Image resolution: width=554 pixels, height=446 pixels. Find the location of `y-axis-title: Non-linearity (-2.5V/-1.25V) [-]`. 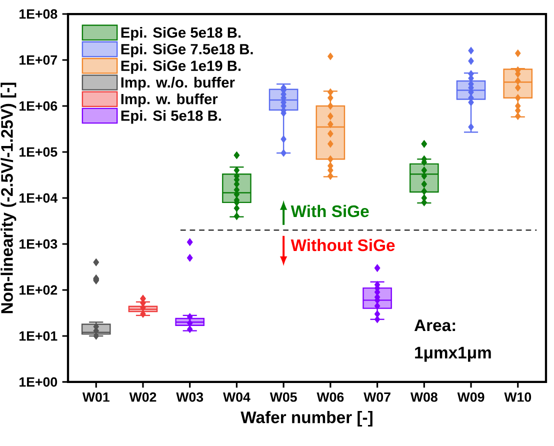

y-axis-title: Non-linearity (-2.5V/-1.25V) [-] is located at coordinates (8, 198).